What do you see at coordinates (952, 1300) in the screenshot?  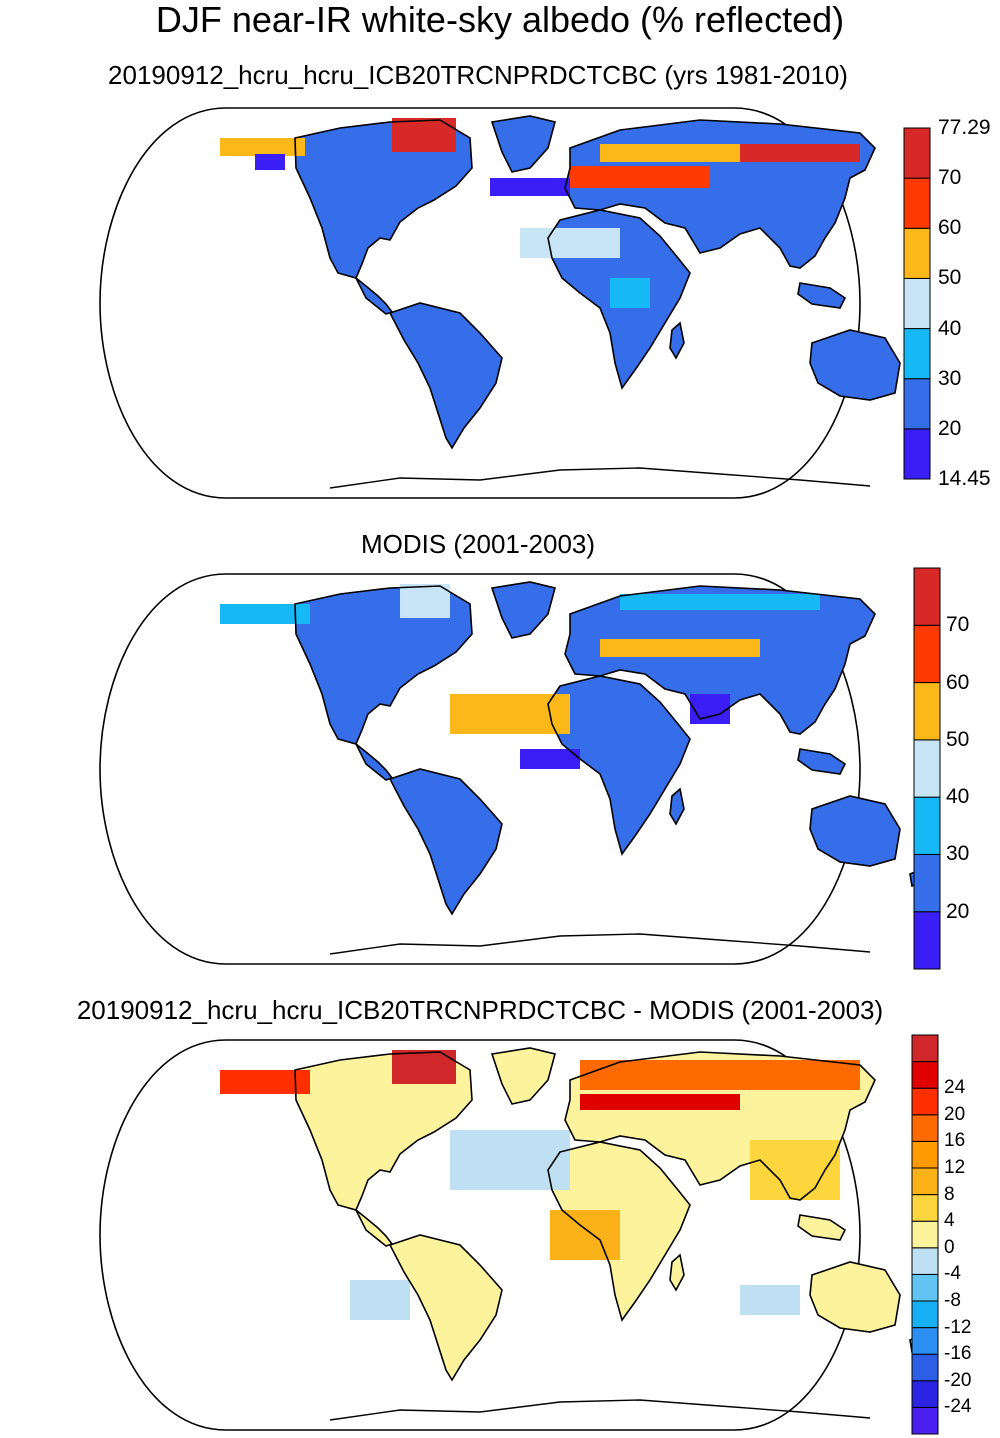 I see `colorbar-tick-label: -8` at bounding box center [952, 1300].